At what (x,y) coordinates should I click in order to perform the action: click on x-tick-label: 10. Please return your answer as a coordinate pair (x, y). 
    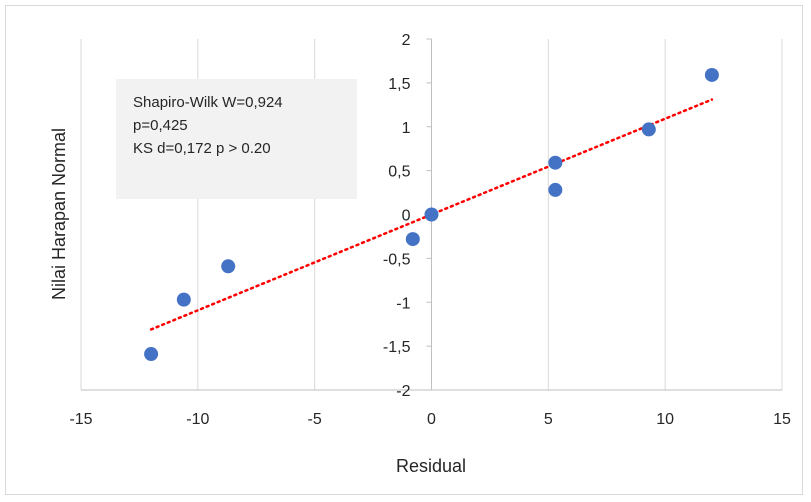
    Looking at the image, I should click on (665, 419).